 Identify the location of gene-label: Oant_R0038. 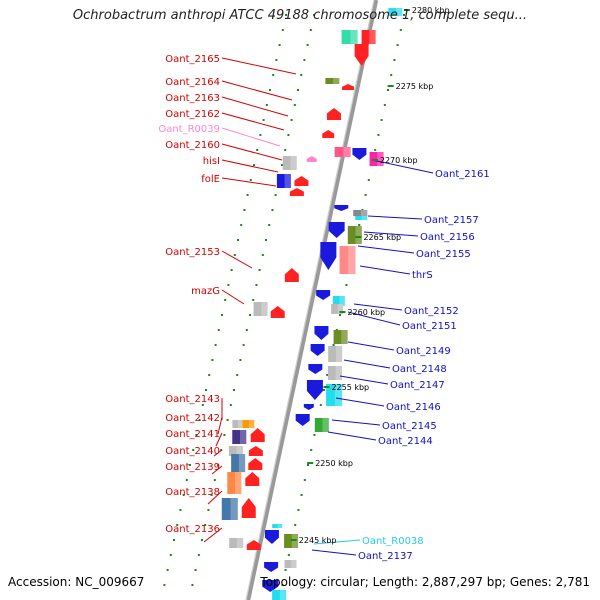
(393, 541).